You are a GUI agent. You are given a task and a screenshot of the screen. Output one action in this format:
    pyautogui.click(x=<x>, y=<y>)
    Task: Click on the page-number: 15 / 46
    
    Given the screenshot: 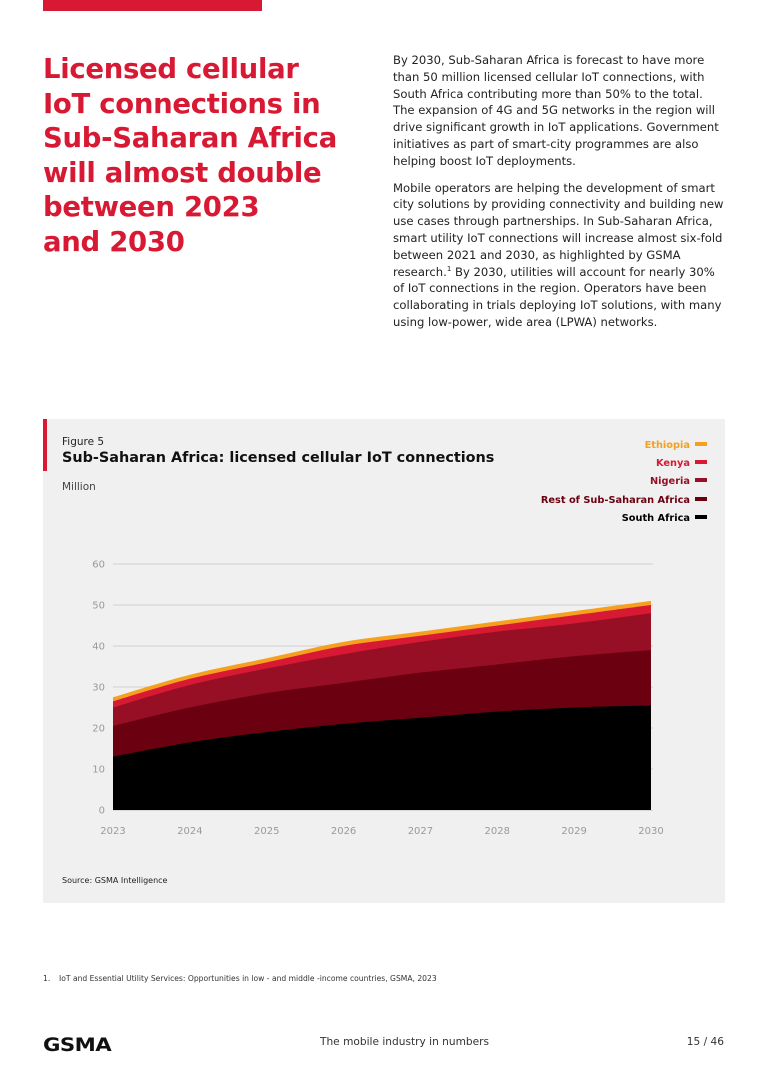 What is the action you would take?
    pyautogui.click(x=705, y=1042)
    